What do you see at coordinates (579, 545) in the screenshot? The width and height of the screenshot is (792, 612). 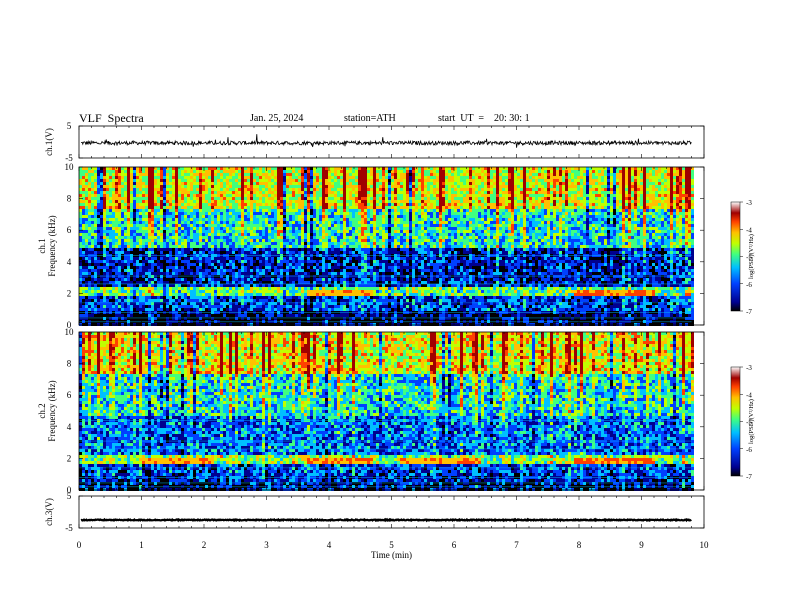 I see `x-tick-label: 8` at bounding box center [579, 545].